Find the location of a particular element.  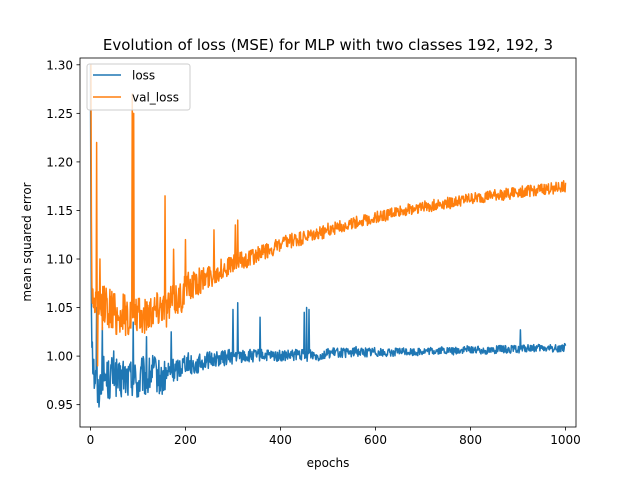

y-axis-ticks: 0.95 1.00 1.05 1.10 1.15 1.20 1.25 1.30 is located at coordinates (63, 235).